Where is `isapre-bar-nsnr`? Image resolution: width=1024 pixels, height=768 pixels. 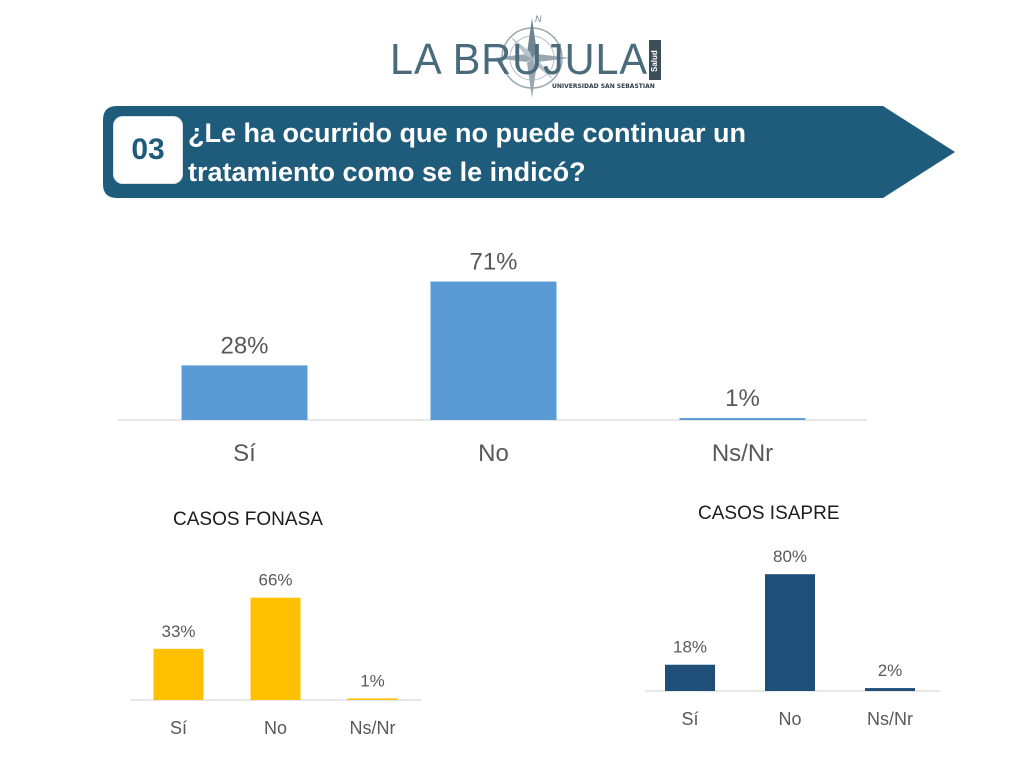 isapre-bar-nsnr is located at coordinates (890, 689).